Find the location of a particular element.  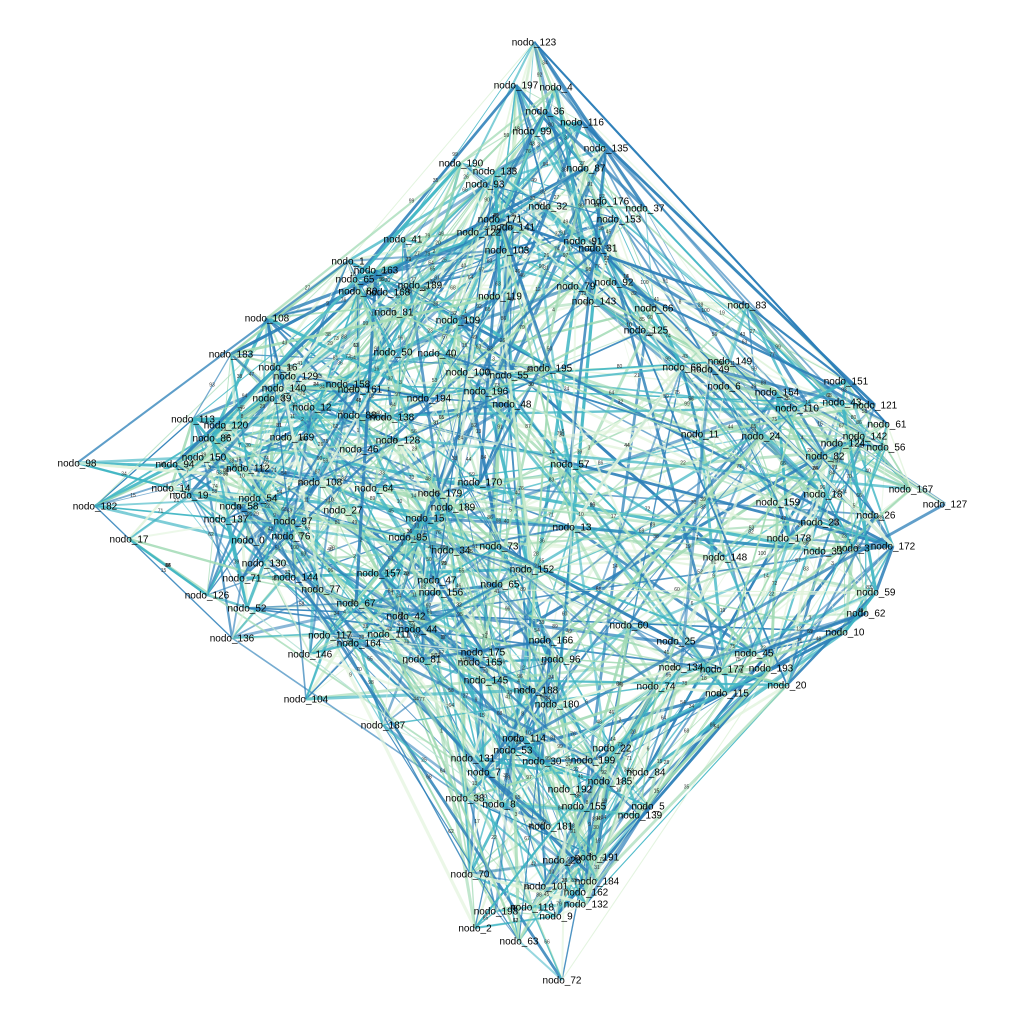

edge-weight-label: 65 is located at coordinates (754, 427).